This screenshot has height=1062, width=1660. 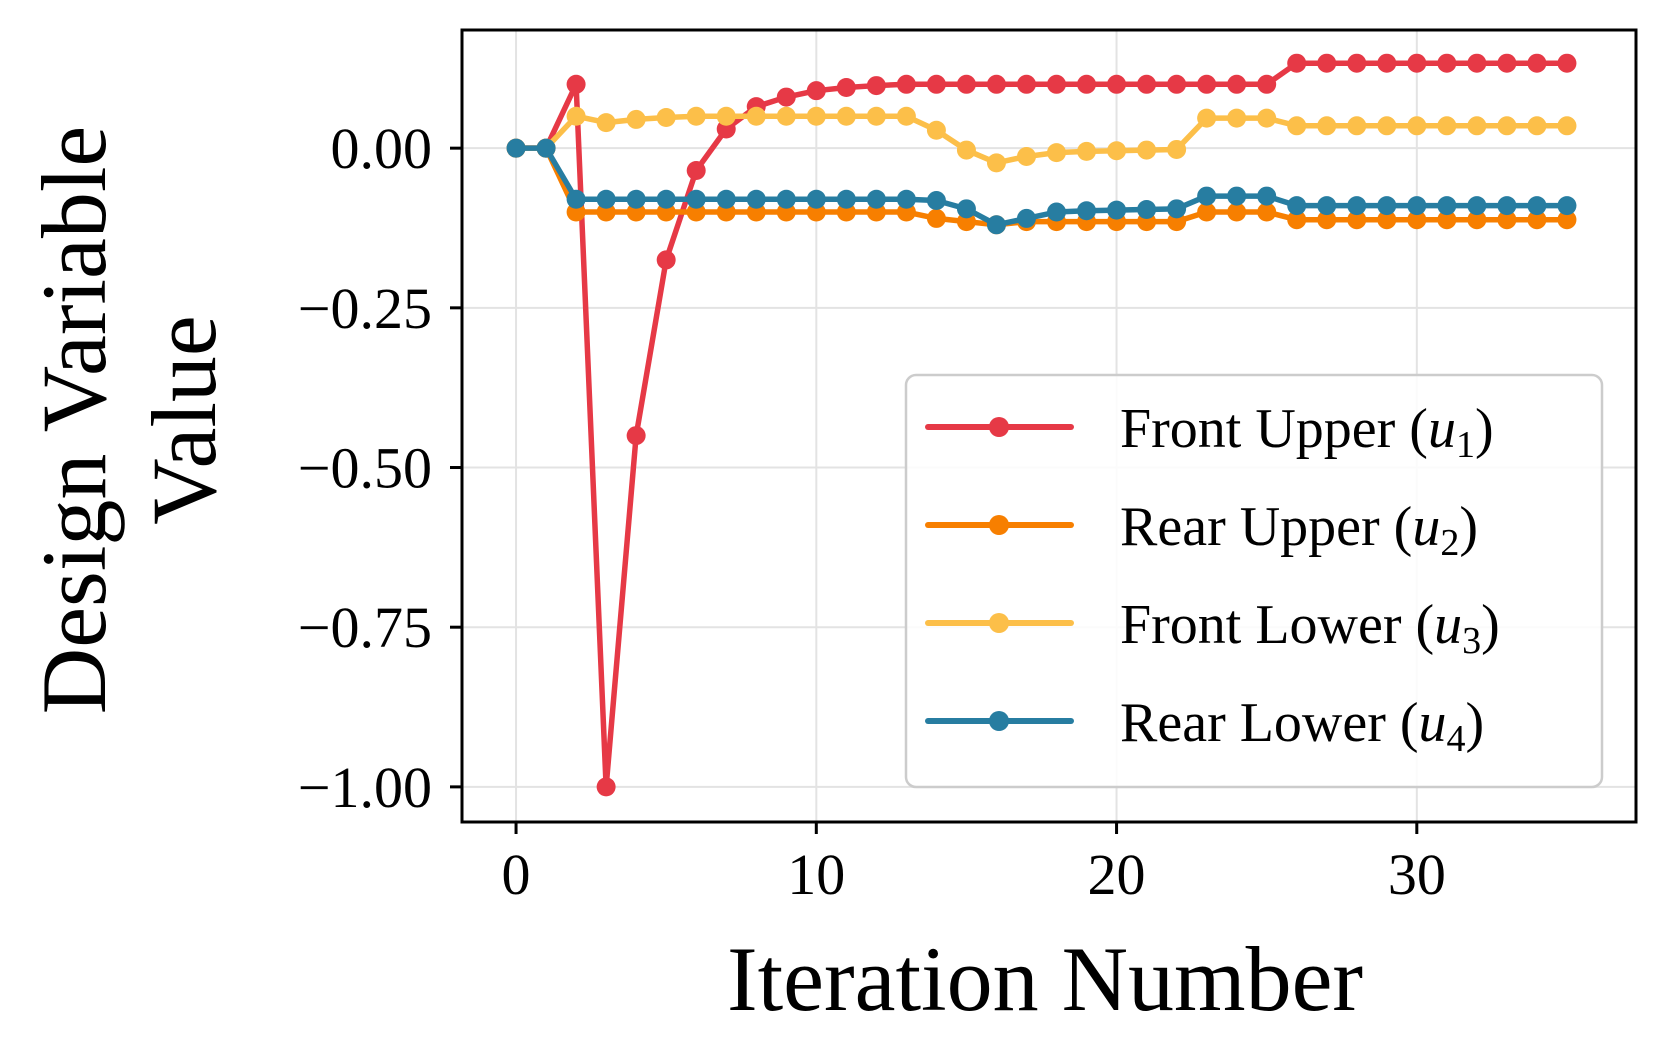 I want to click on x-tick-label: 30, so click(x=1417, y=874).